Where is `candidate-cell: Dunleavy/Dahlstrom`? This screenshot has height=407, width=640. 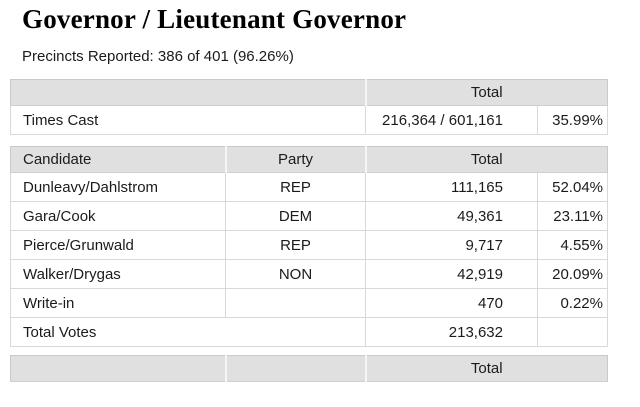
candidate-cell: Dunleavy/Dahlstrom is located at coordinates (118, 187).